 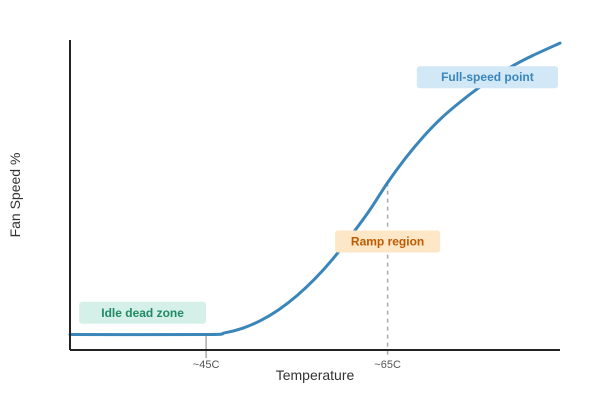 What do you see at coordinates (15, 195) in the screenshot?
I see `y-axis-title: Fan Speed %` at bounding box center [15, 195].